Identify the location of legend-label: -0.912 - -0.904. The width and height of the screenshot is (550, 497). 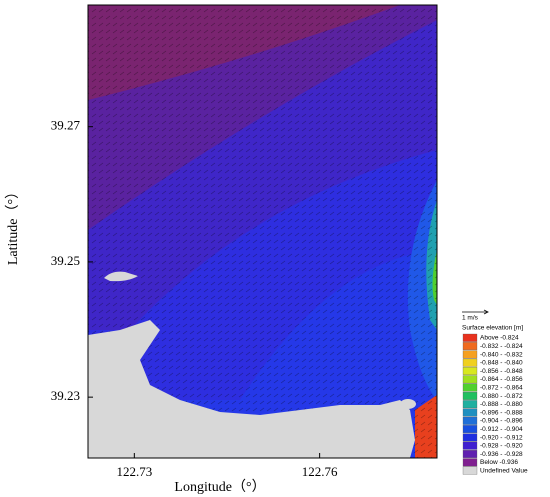
(501, 429).